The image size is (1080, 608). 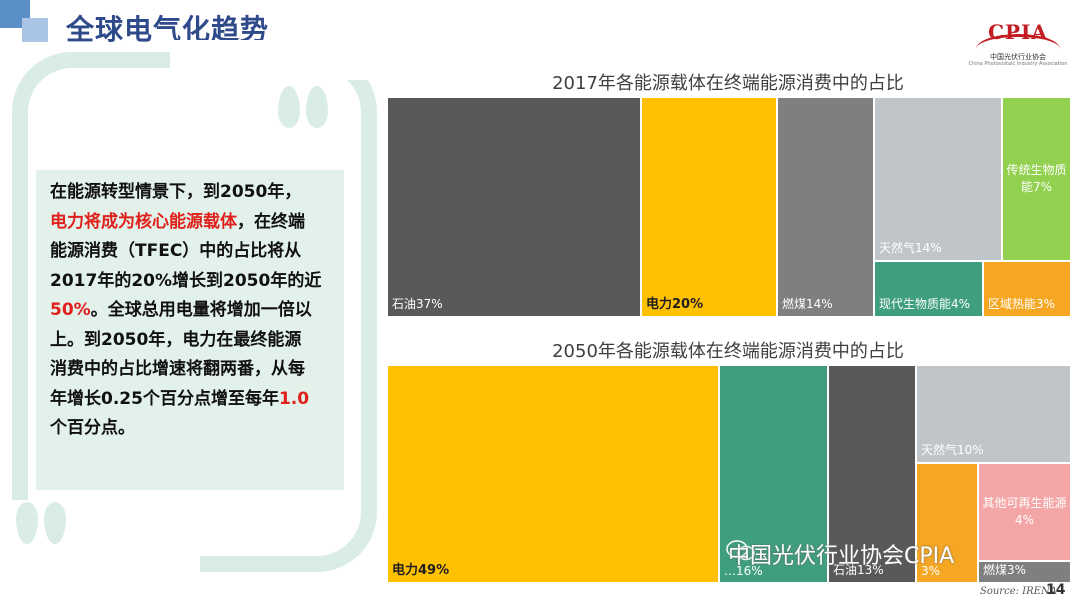 What do you see at coordinates (143, 221) in the screenshot?
I see `highlight-text: 电力将成为核心能源载体` at bounding box center [143, 221].